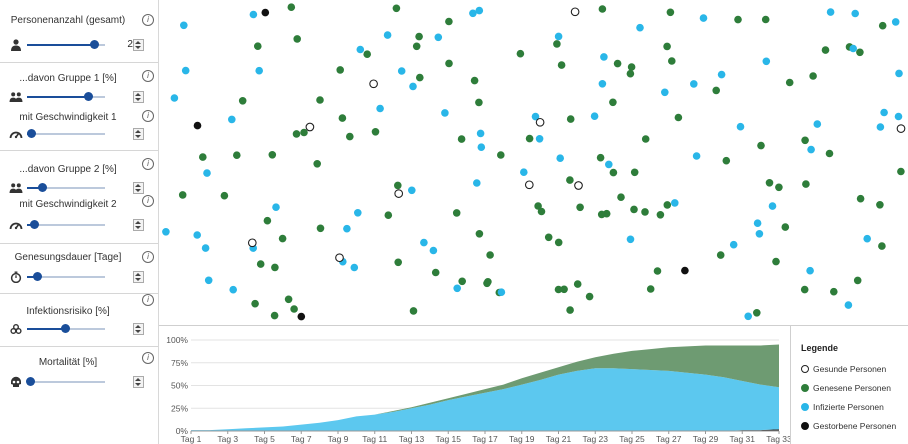 The image size is (908, 444). I want to click on group1-stepper, so click(138, 97).